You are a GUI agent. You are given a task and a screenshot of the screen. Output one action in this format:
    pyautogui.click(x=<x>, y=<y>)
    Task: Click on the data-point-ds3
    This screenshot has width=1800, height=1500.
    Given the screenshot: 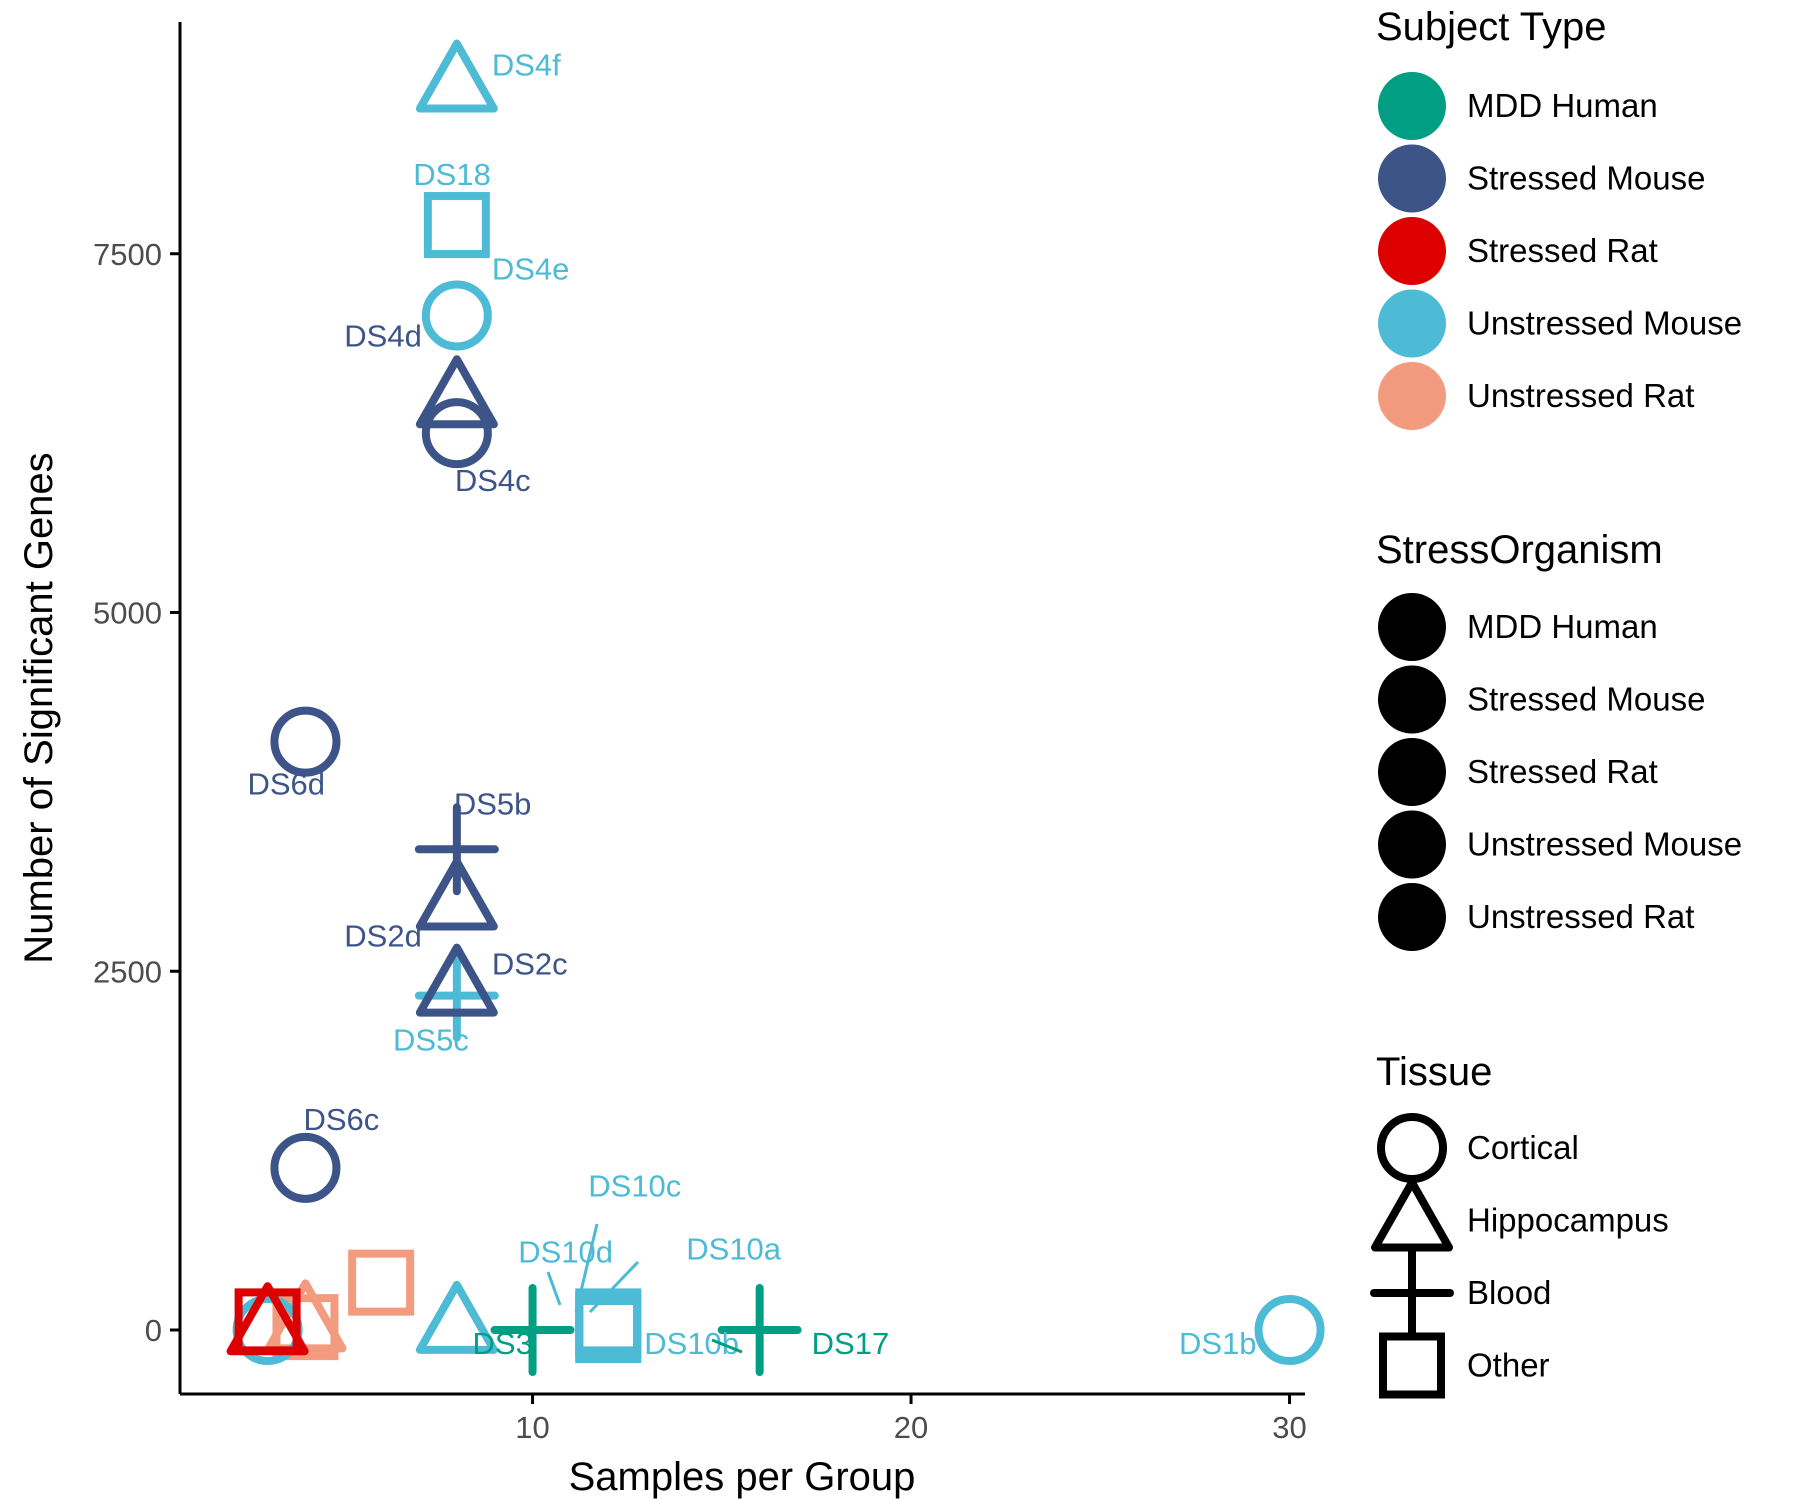 What is the action you would take?
    pyautogui.click(x=532, y=1330)
    